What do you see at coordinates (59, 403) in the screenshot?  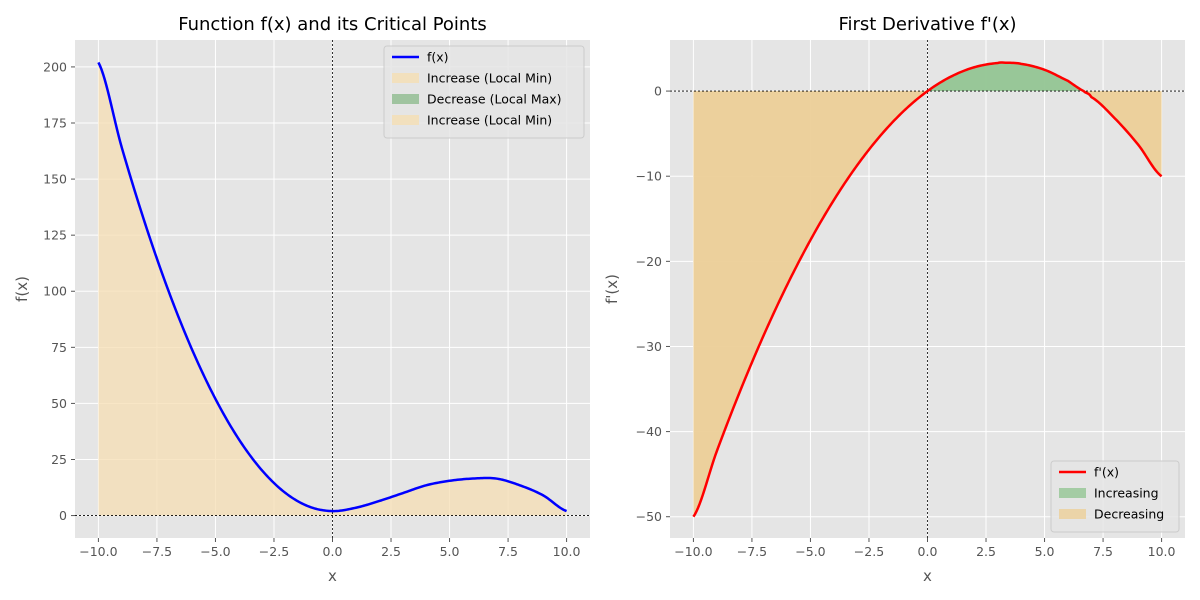 I see `y-tick-label: 50` at bounding box center [59, 403].